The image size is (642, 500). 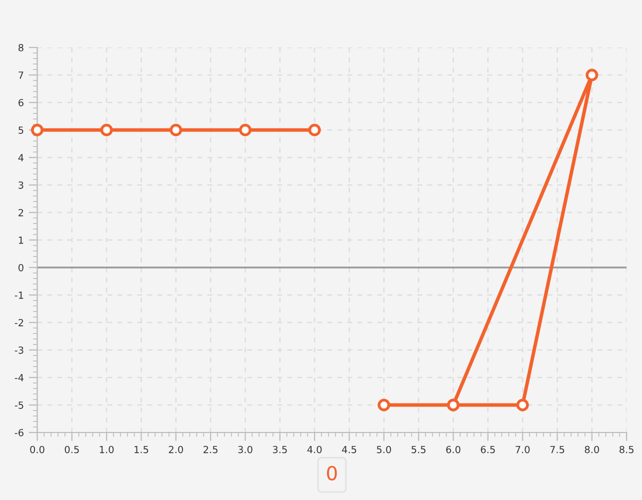 I want to click on y-tick-label: -2, so click(x=19, y=322).